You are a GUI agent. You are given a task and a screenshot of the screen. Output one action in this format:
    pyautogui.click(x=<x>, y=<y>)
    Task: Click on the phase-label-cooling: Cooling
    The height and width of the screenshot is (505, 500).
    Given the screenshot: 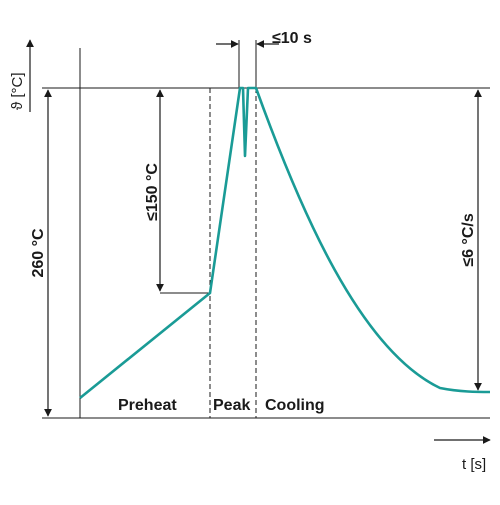 What is the action you would take?
    pyautogui.click(x=295, y=405)
    